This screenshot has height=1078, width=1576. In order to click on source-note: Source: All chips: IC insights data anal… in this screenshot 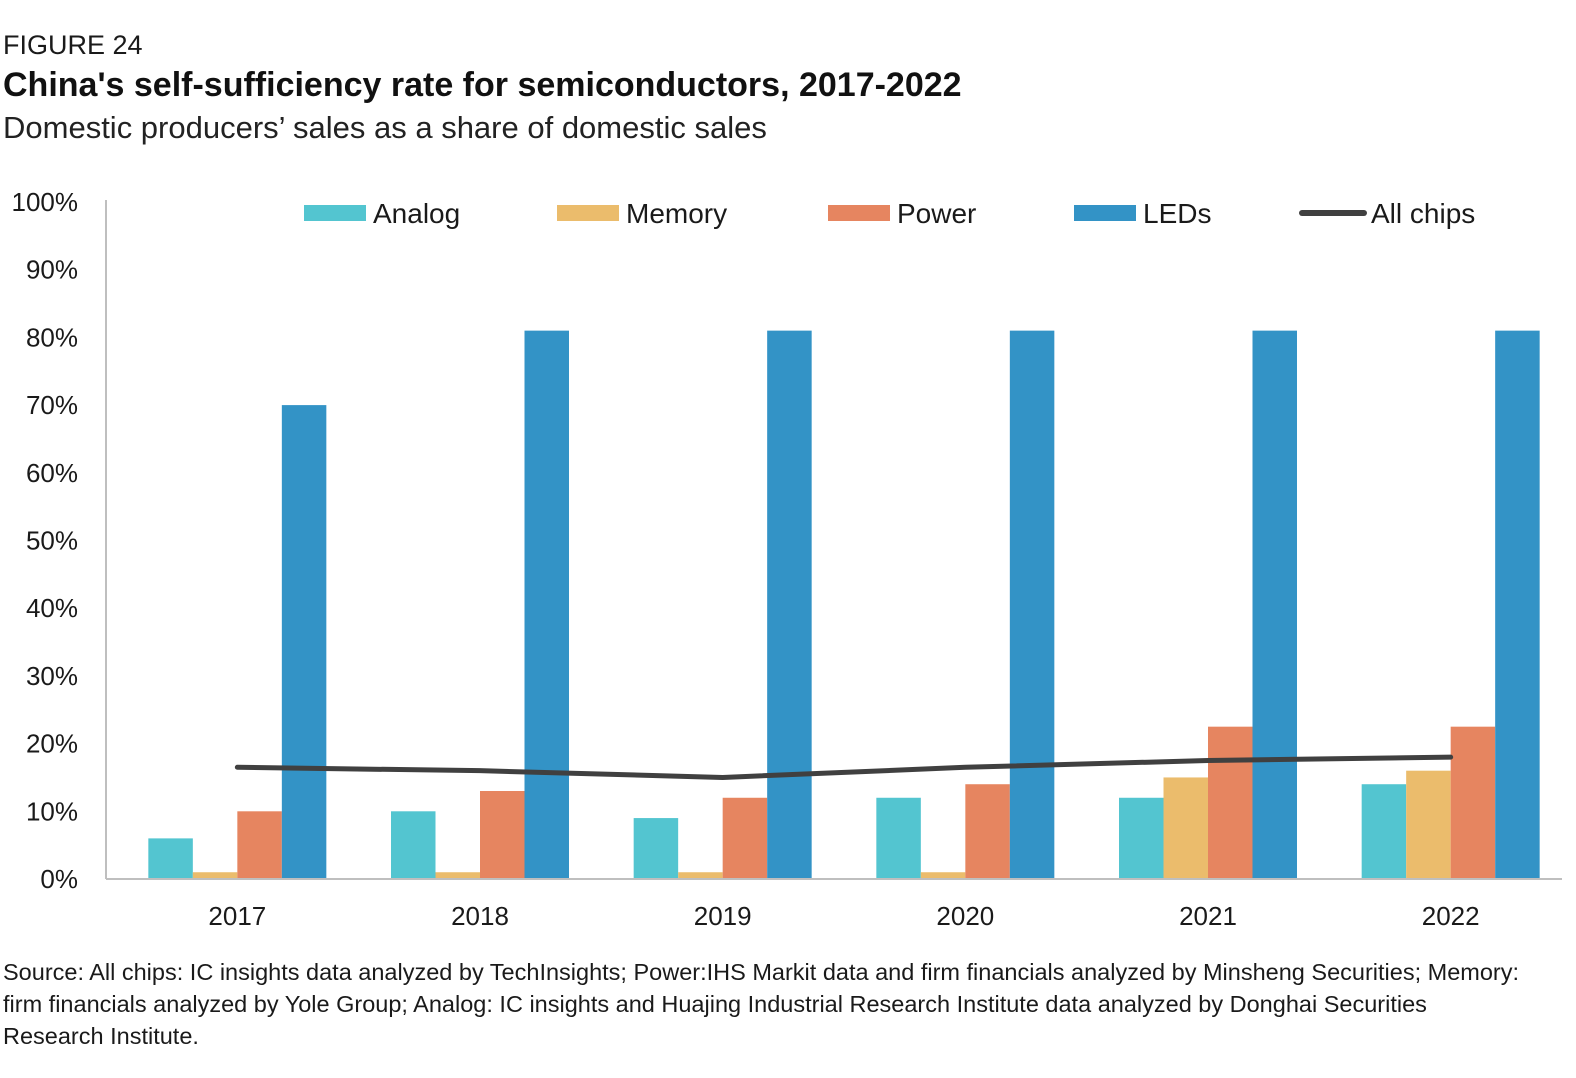, I will do `click(761, 1004)`.